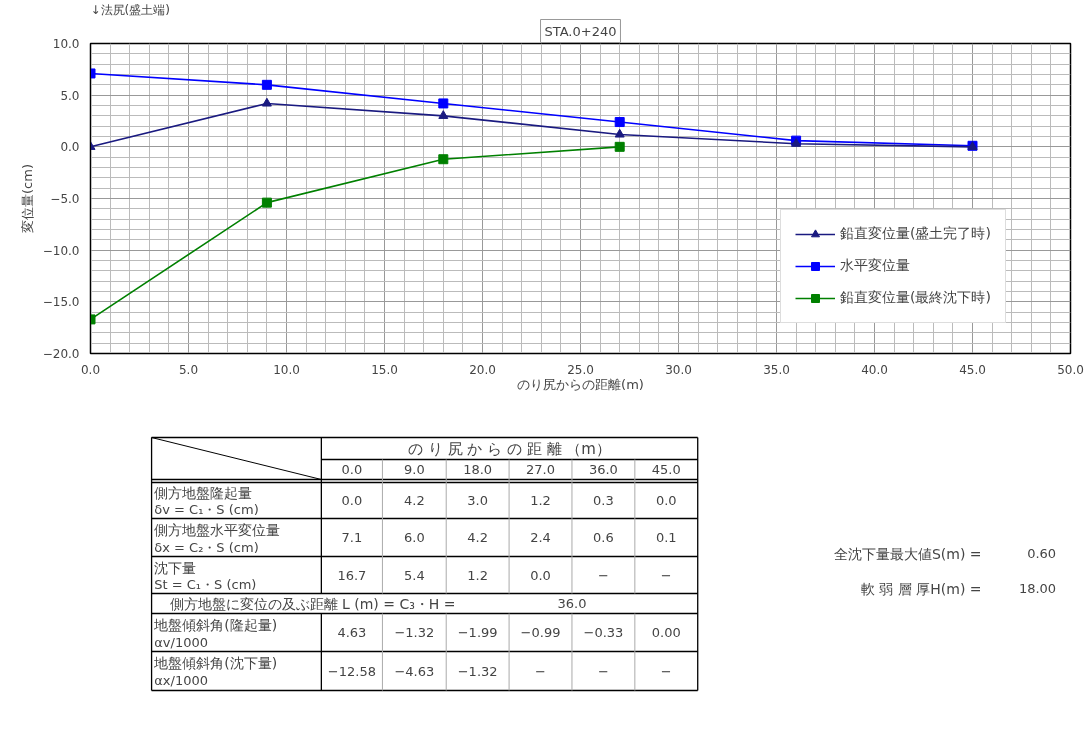  I want to click on text: 6.0, so click(414, 537).